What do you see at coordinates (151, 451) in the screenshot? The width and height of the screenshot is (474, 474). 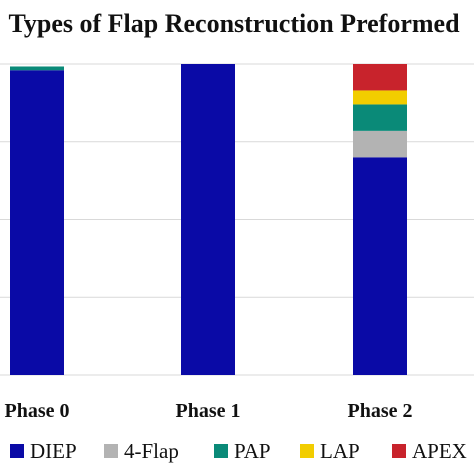 I see `legend-label: 4-Flap` at bounding box center [151, 451].